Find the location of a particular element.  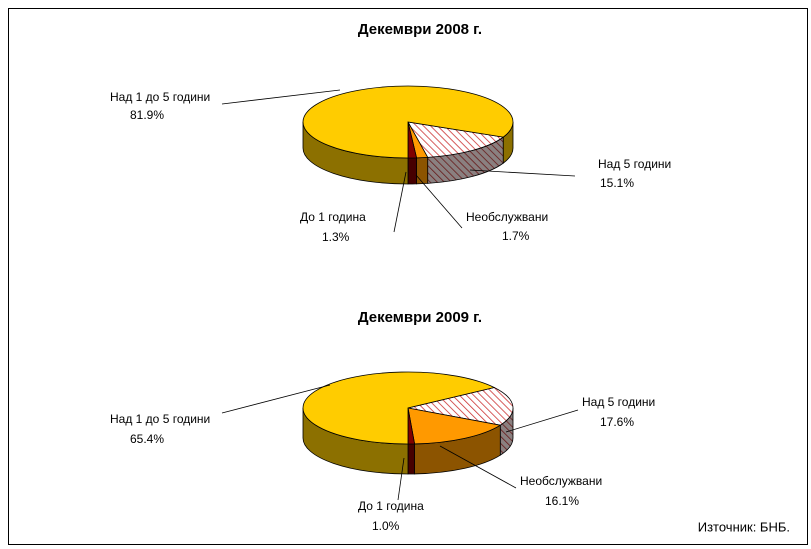

source-note: Източник: БНБ. is located at coordinates (744, 526).